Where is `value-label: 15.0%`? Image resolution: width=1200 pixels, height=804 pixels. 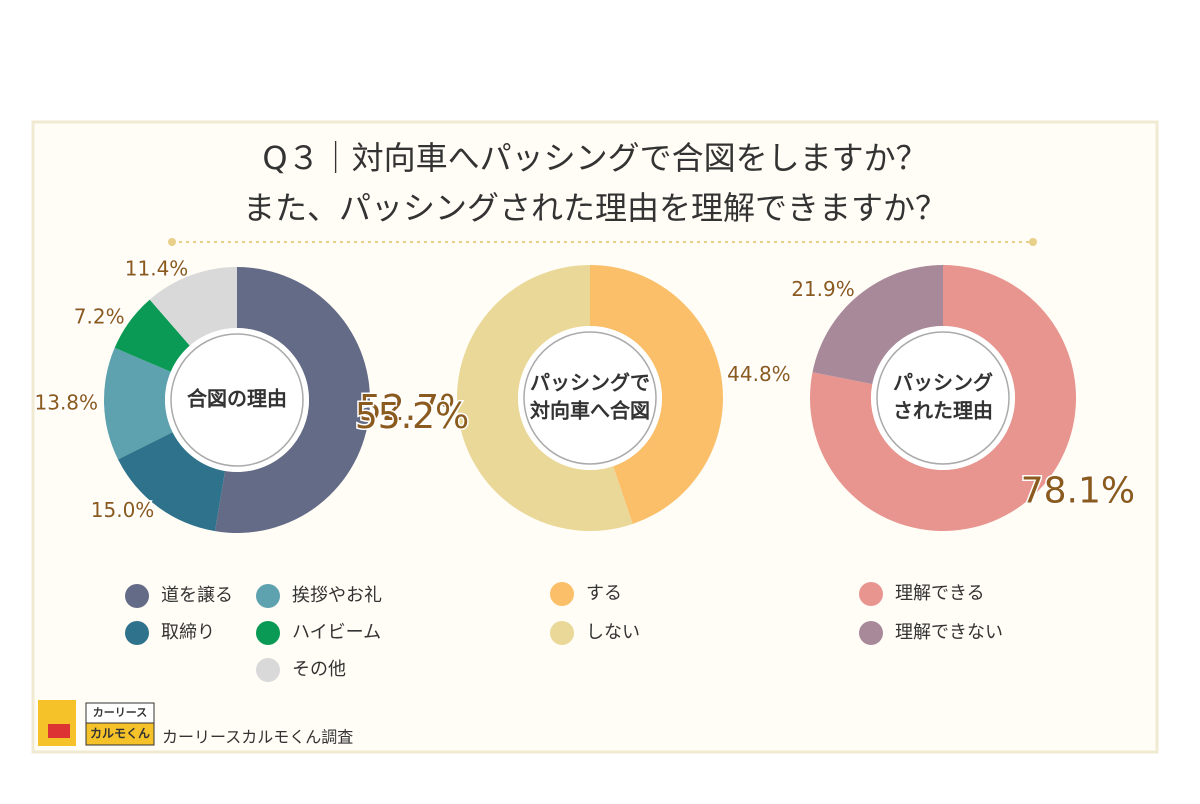 value-label: 15.0% is located at coordinates (123, 510).